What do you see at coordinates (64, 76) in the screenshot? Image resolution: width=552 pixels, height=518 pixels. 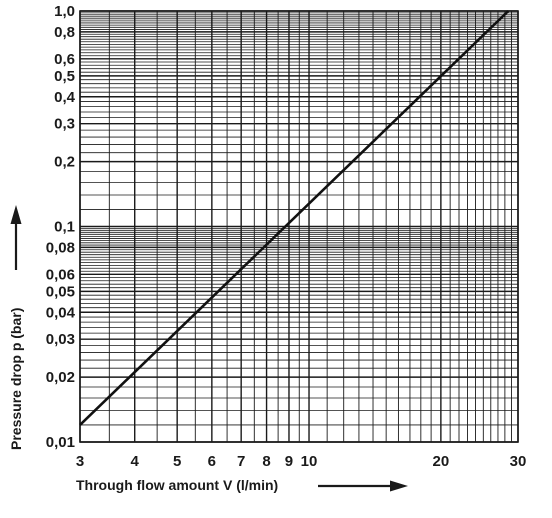 I see `y-tick-label: 0,5` at bounding box center [64, 76].